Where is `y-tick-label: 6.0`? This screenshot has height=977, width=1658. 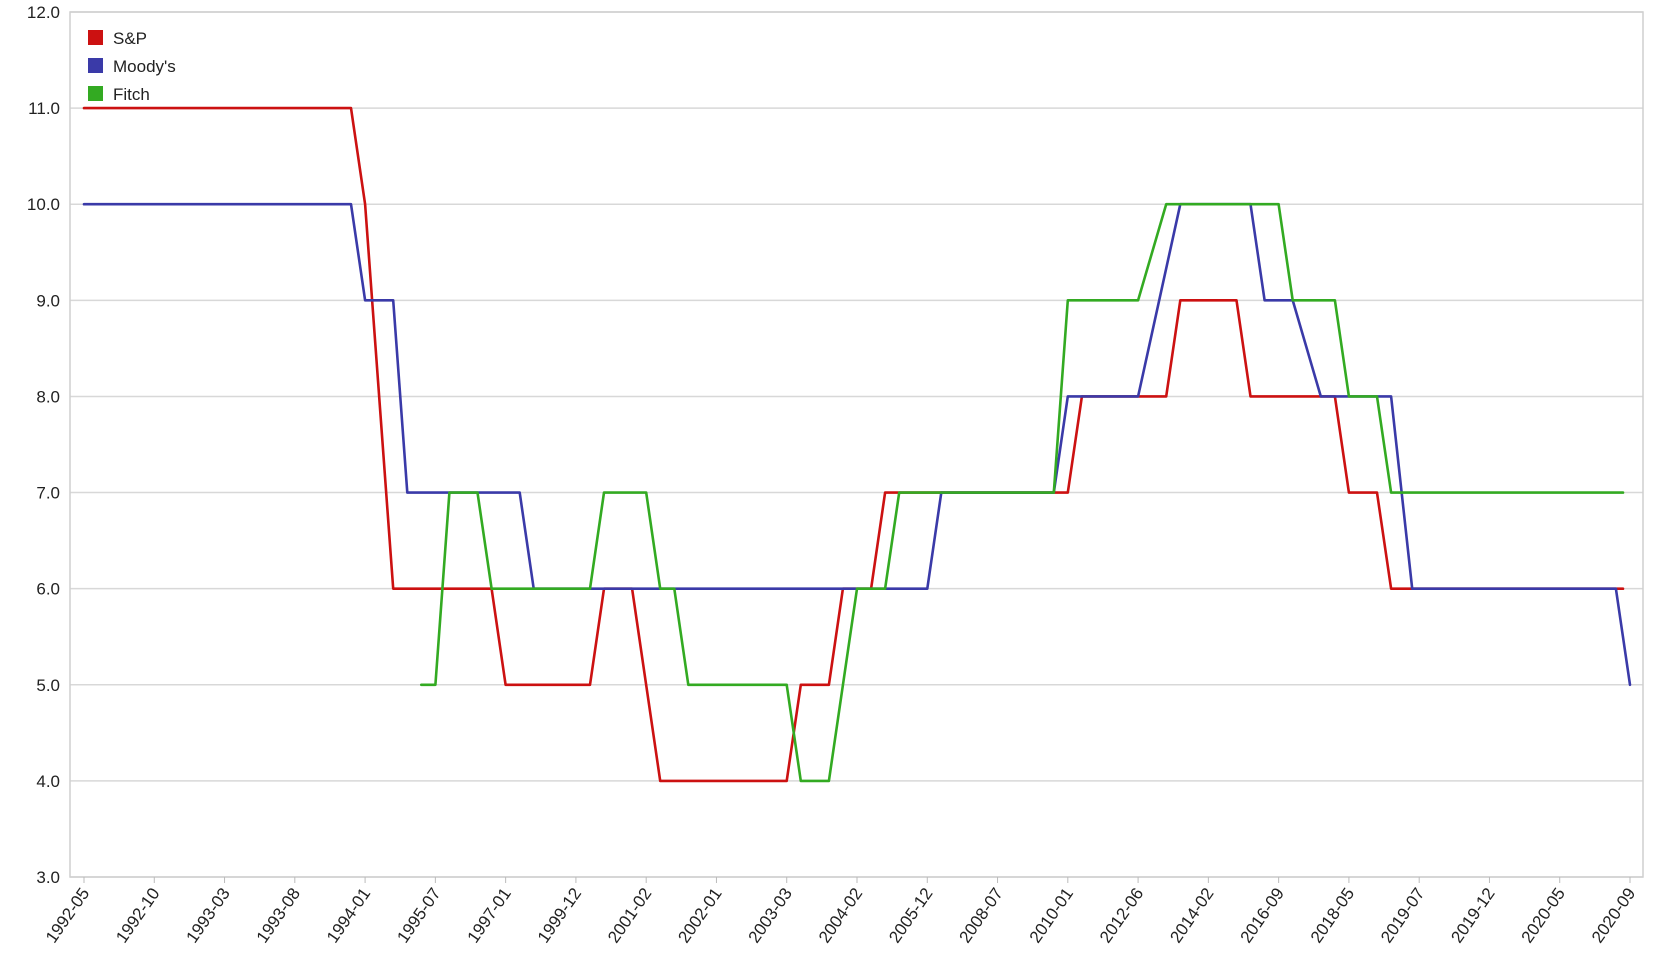
y-tick-label: 6.0 is located at coordinates (48, 589).